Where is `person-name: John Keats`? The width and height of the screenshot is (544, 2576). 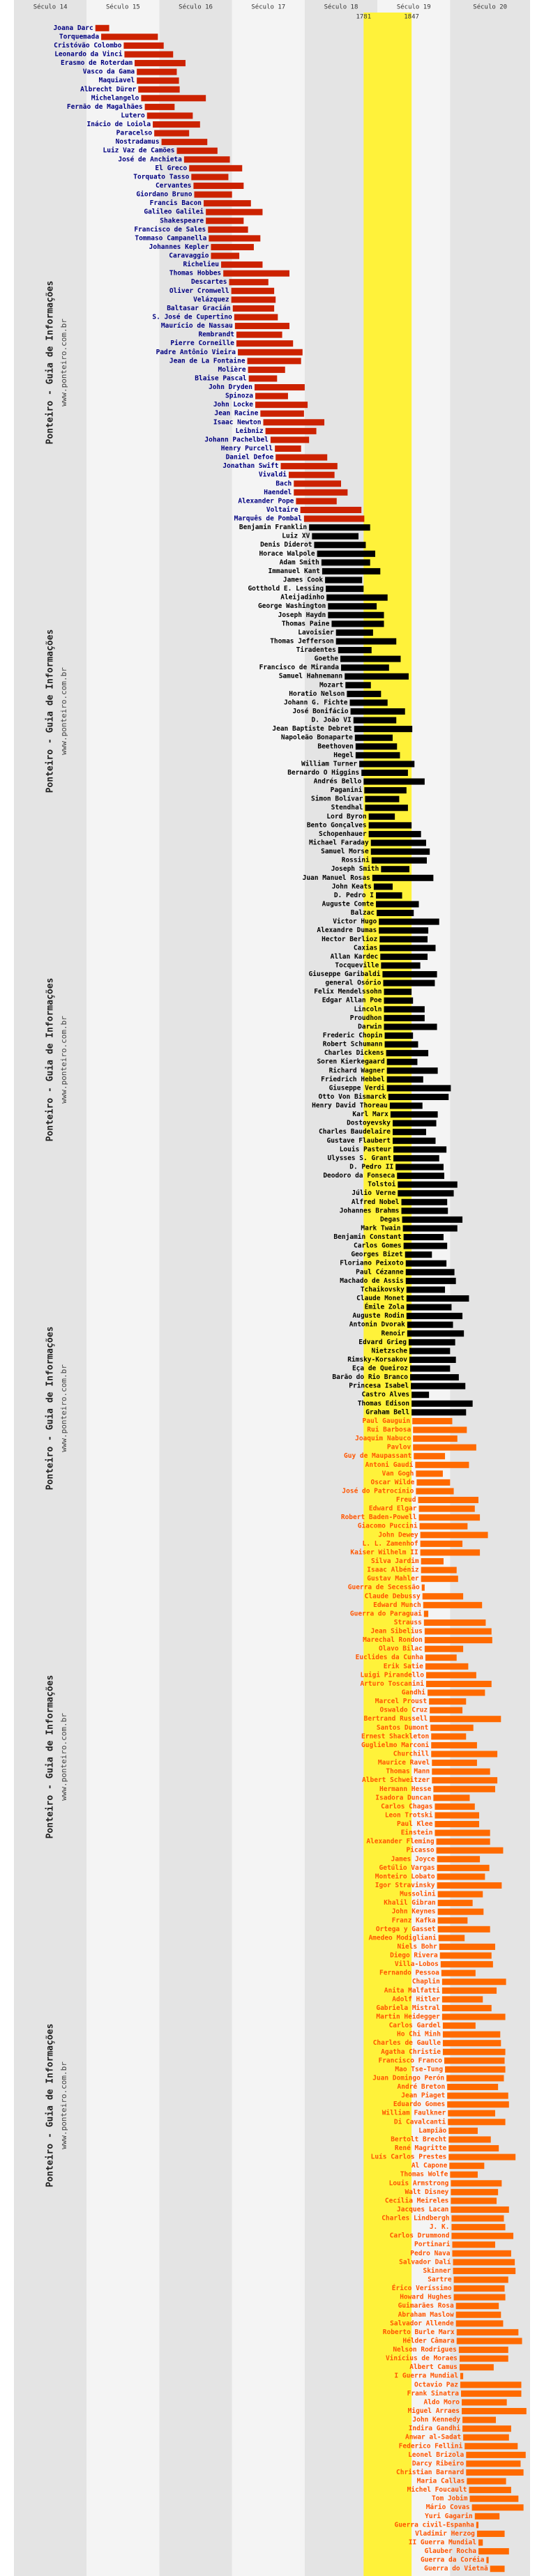
person-name: John Keats is located at coordinates (352, 887).